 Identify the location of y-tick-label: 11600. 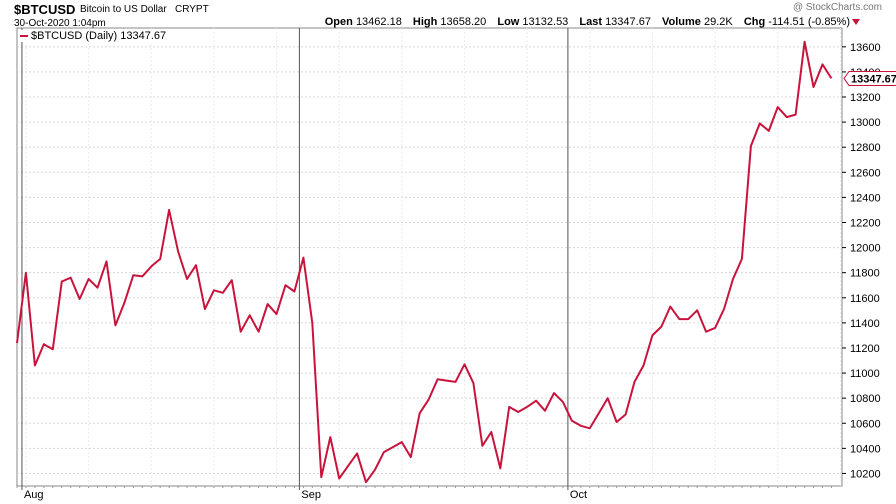
(865, 299).